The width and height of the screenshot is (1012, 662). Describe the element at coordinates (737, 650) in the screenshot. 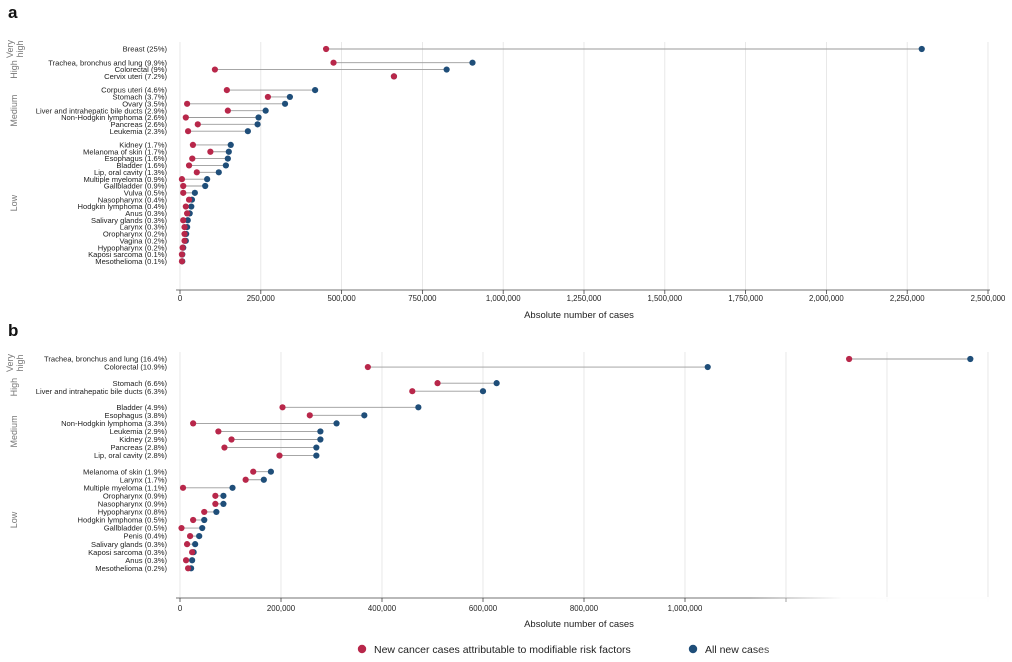

I see `legend-all-label: All new cases` at that location.